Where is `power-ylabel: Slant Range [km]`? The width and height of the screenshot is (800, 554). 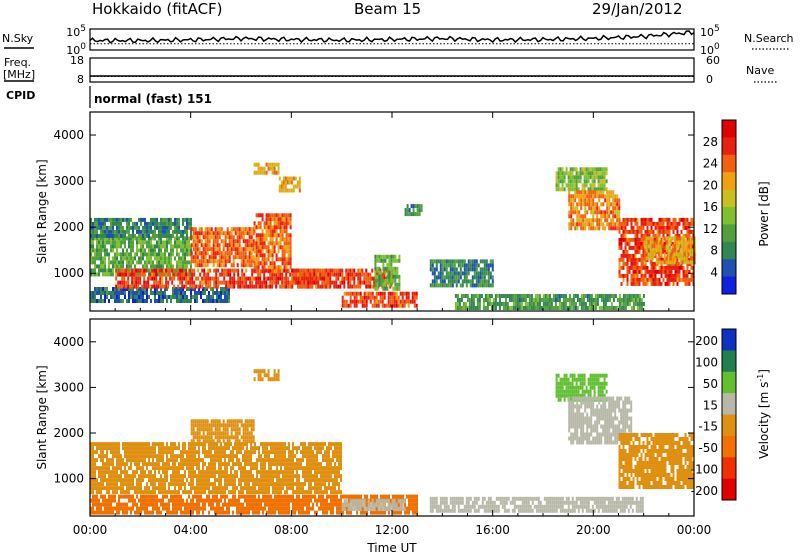 power-ylabel: Slant Range [km] is located at coordinates (42, 211).